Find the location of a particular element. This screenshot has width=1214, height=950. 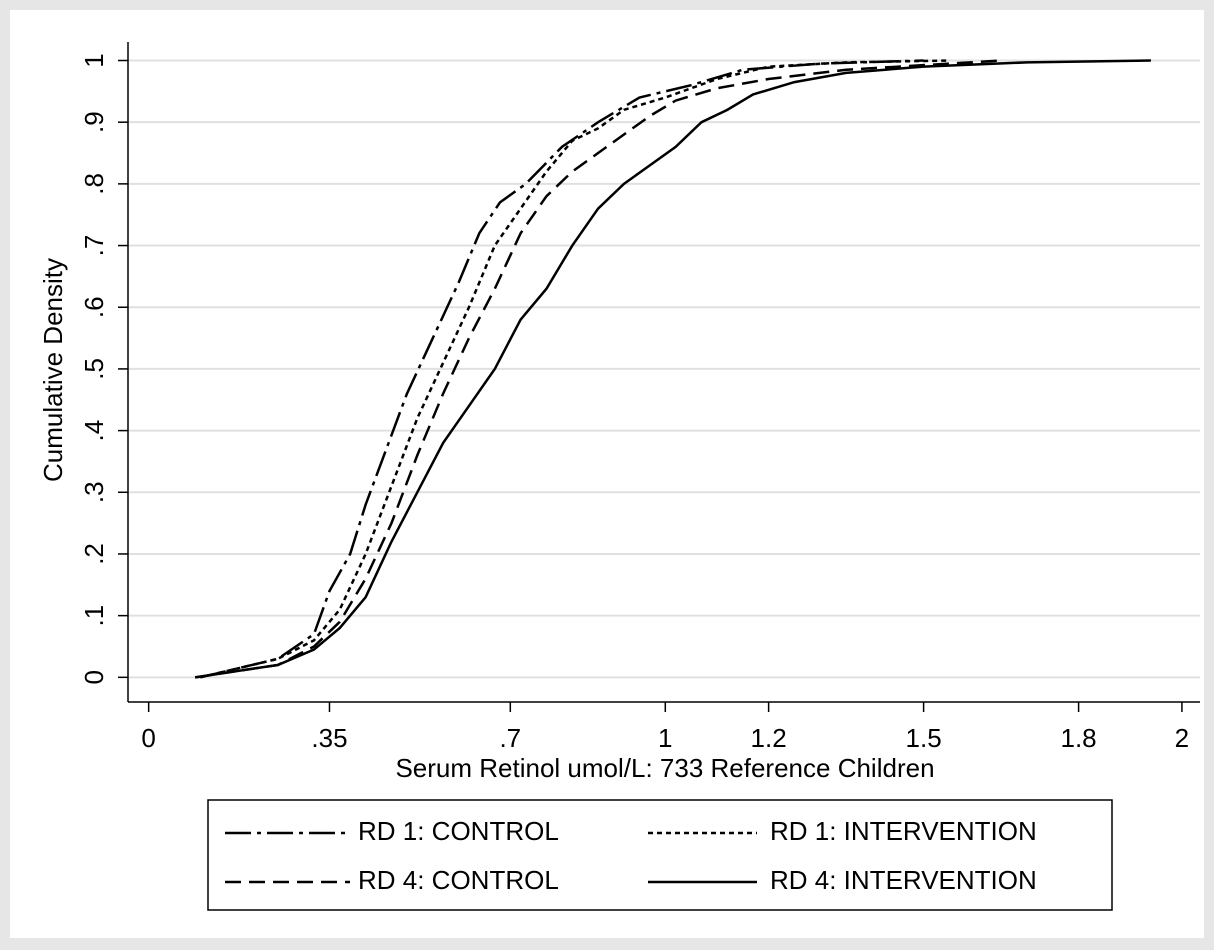

x-tick-label: .7 is located at coordinates (510, 738).